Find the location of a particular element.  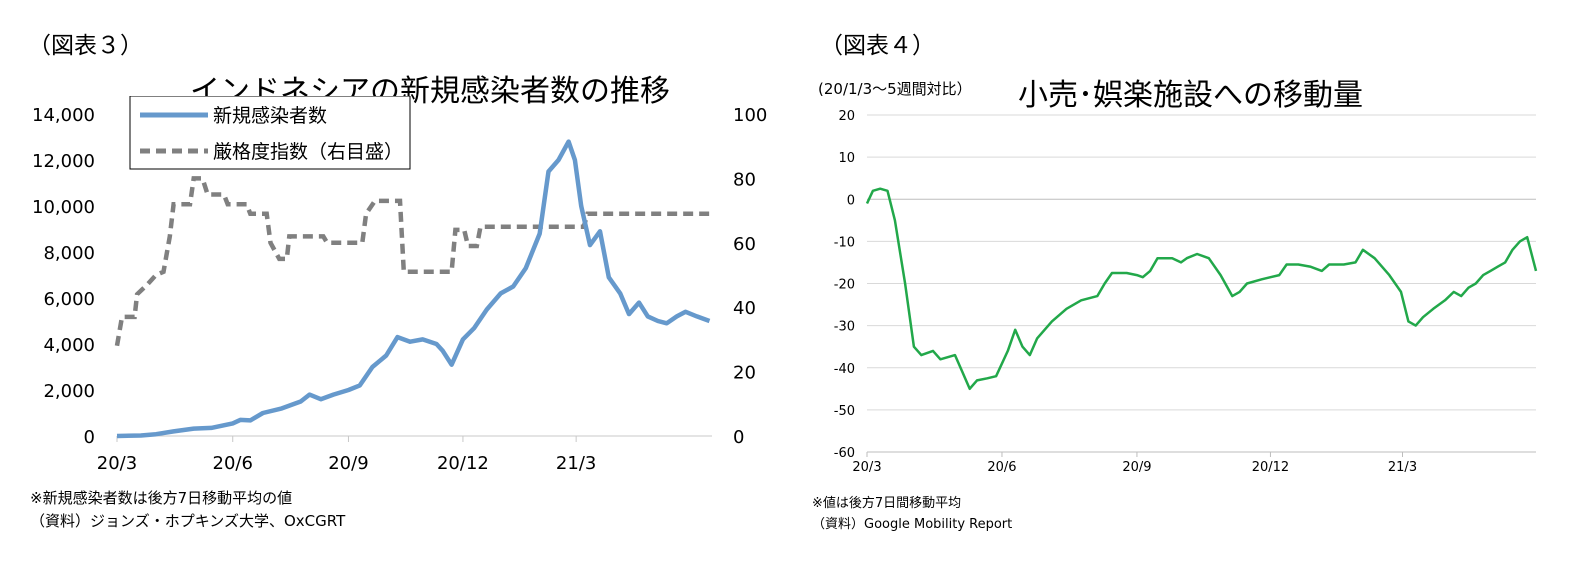

y-left-tick-label: 2,000 is located at coordinates (69, 391).